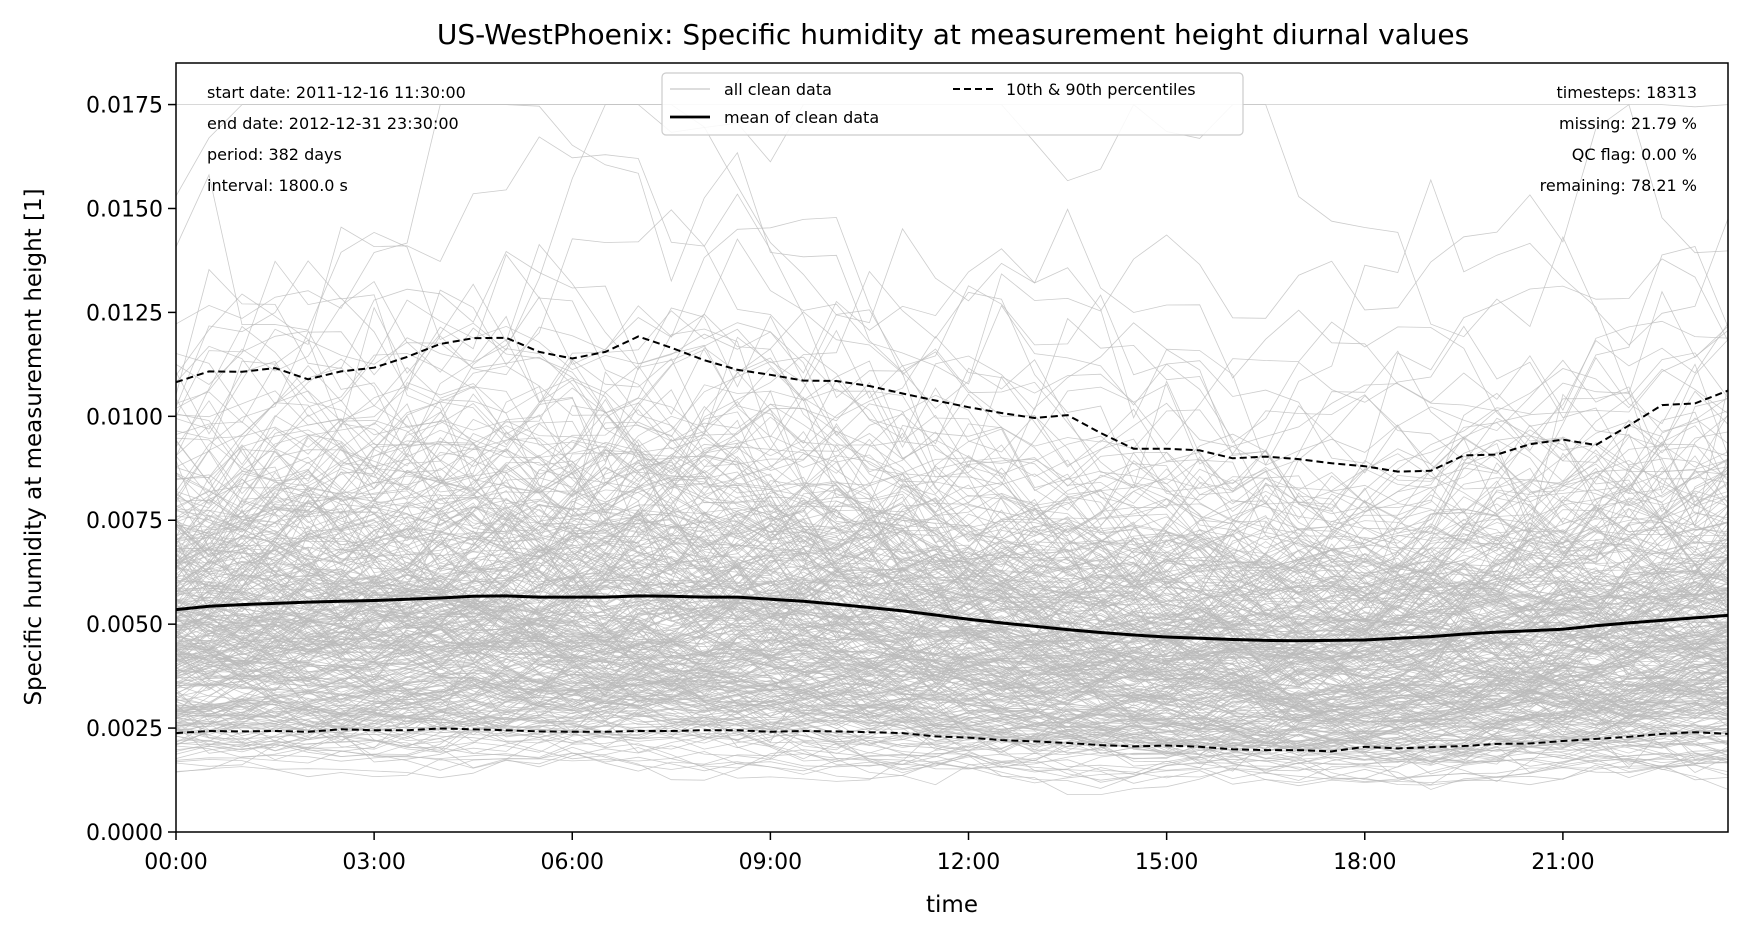 This screenshot has width=1745, height=939. I want to click on x-tick-label: 15:00, so click(1166, 862).